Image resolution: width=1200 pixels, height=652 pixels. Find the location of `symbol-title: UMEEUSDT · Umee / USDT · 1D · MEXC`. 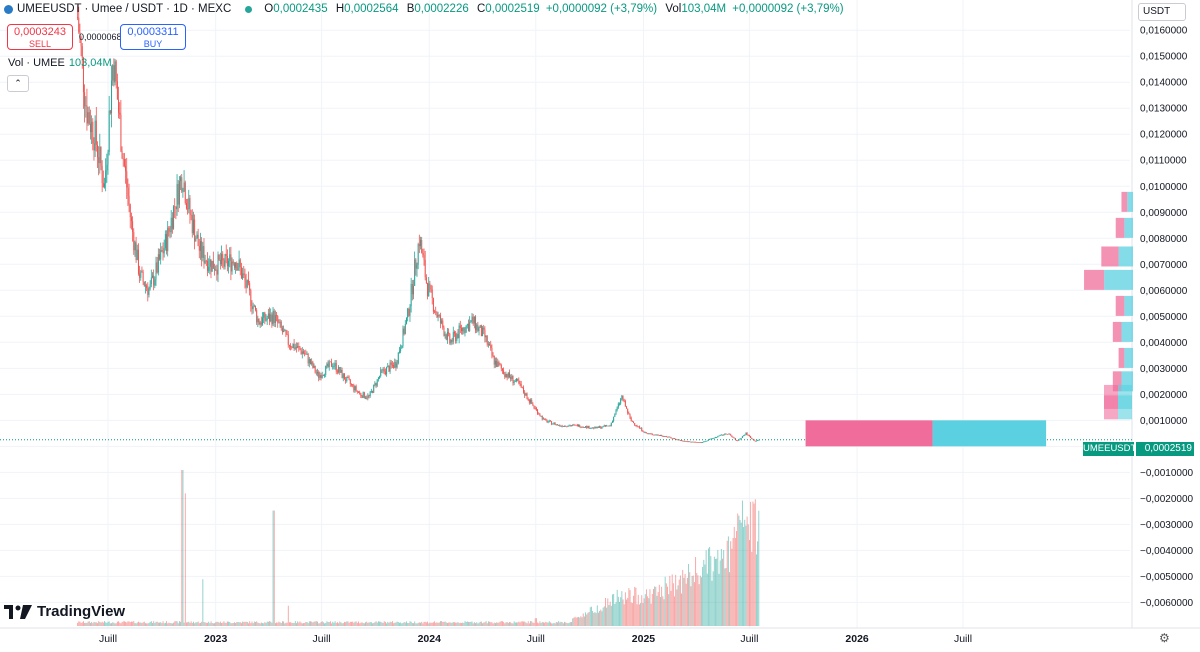

symbol-title: UMEEUSDT · Umee / USDT · 1D · MEXC is located at coordinates (124, 9).